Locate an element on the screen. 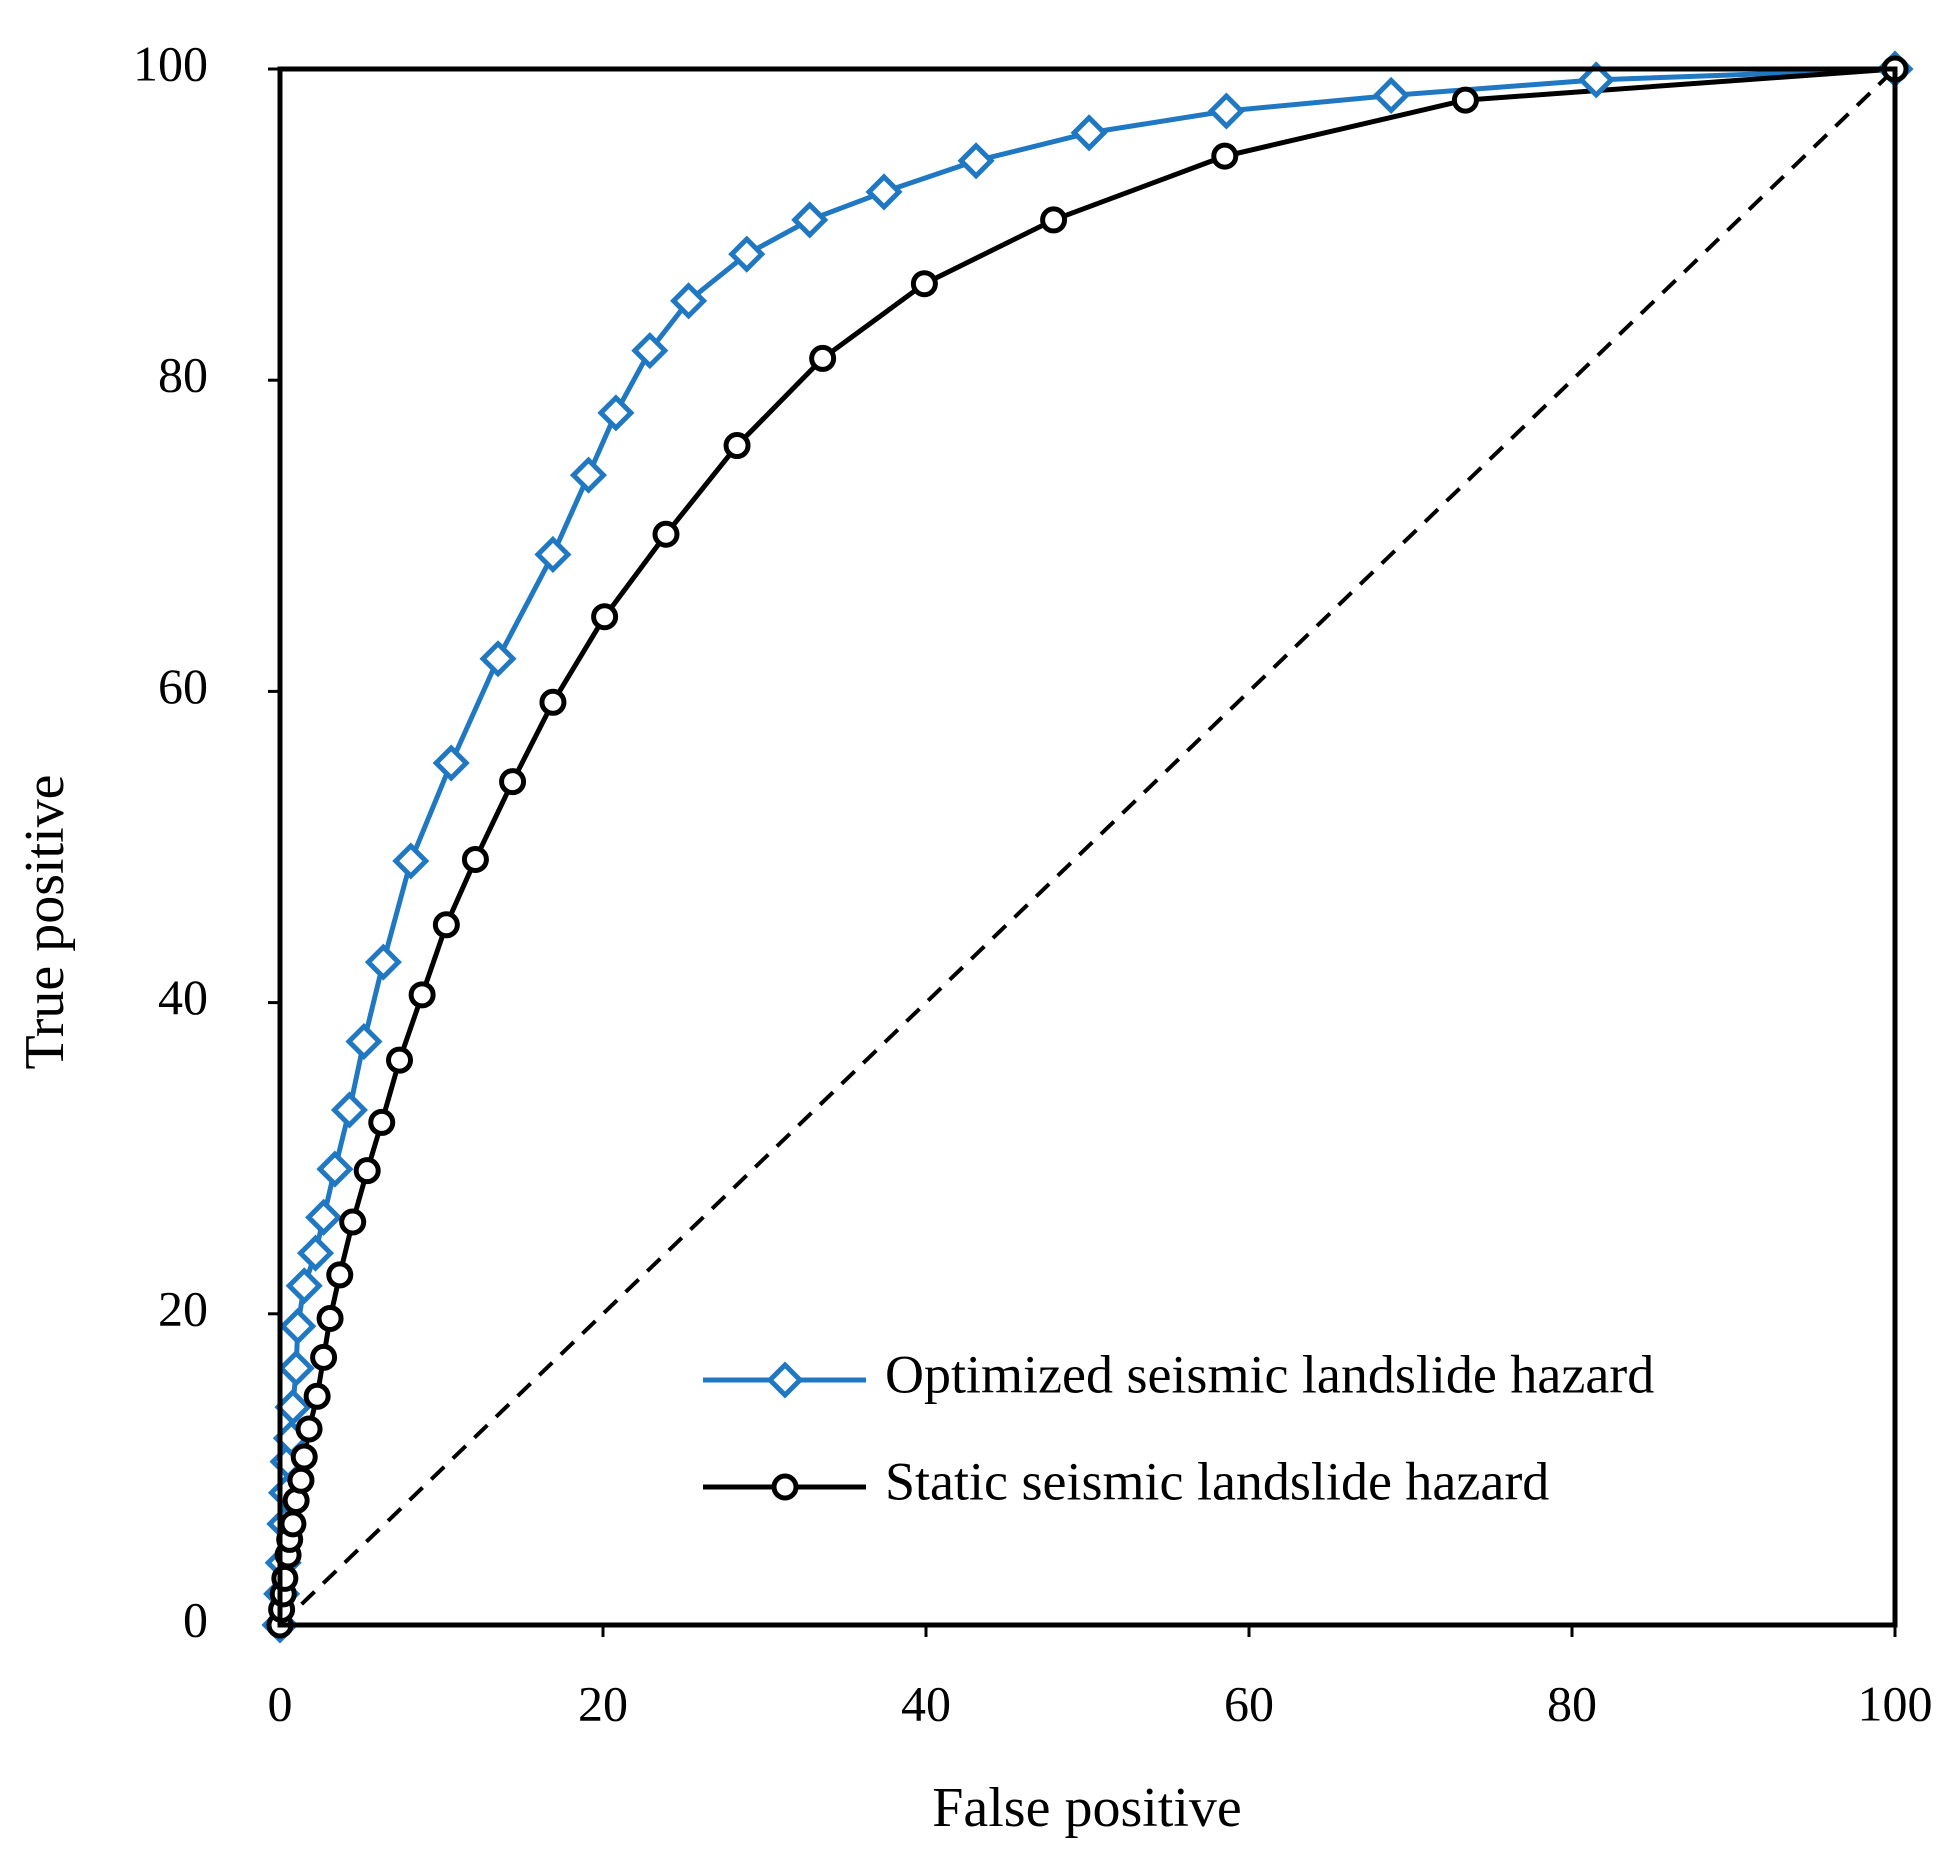  y-tick-label: 20 is located at coordinates (183, 1308).